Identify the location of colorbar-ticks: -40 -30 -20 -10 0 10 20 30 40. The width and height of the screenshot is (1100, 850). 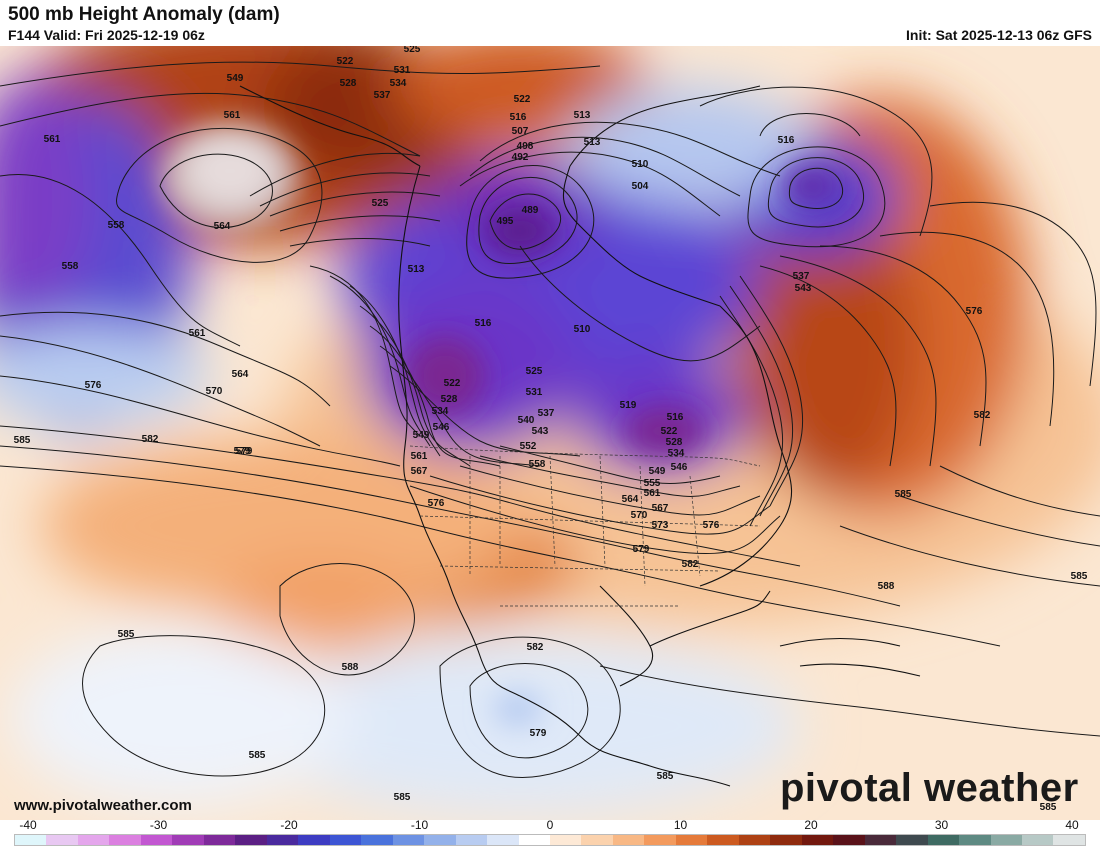
(550, 826).